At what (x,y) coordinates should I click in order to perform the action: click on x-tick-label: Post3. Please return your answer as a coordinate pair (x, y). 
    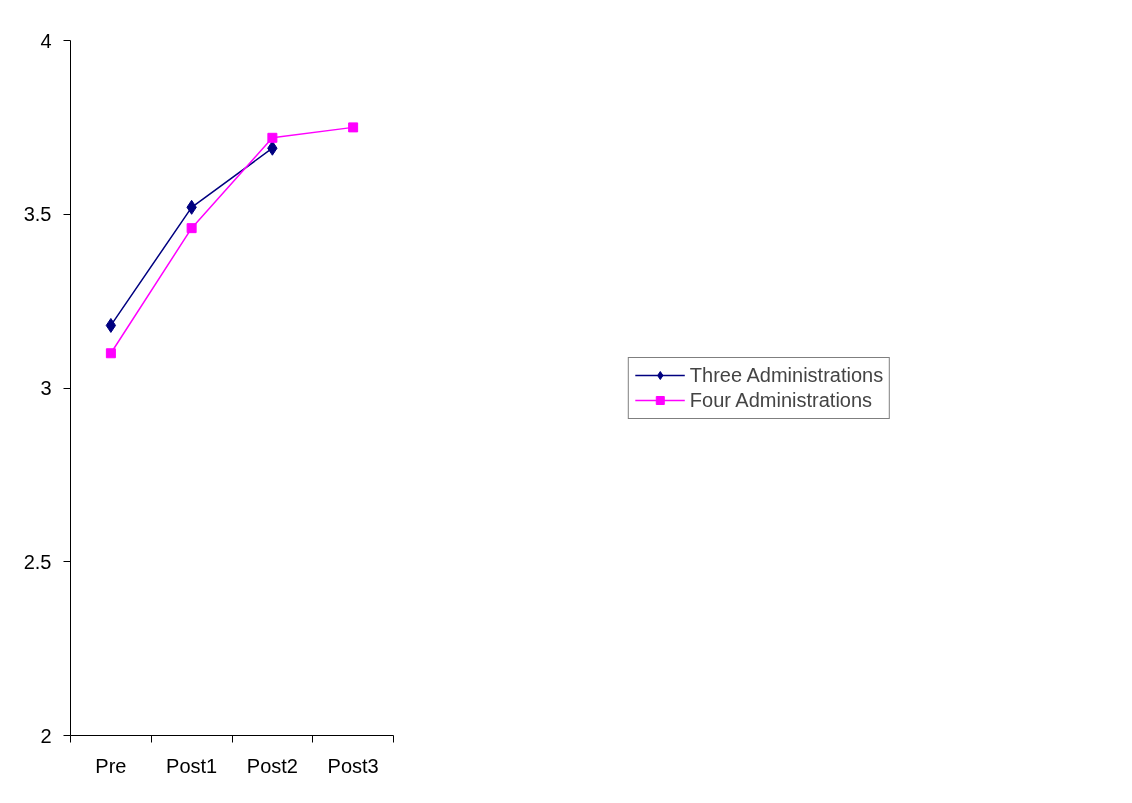
    Looking at the image, I should click on (353, 765).